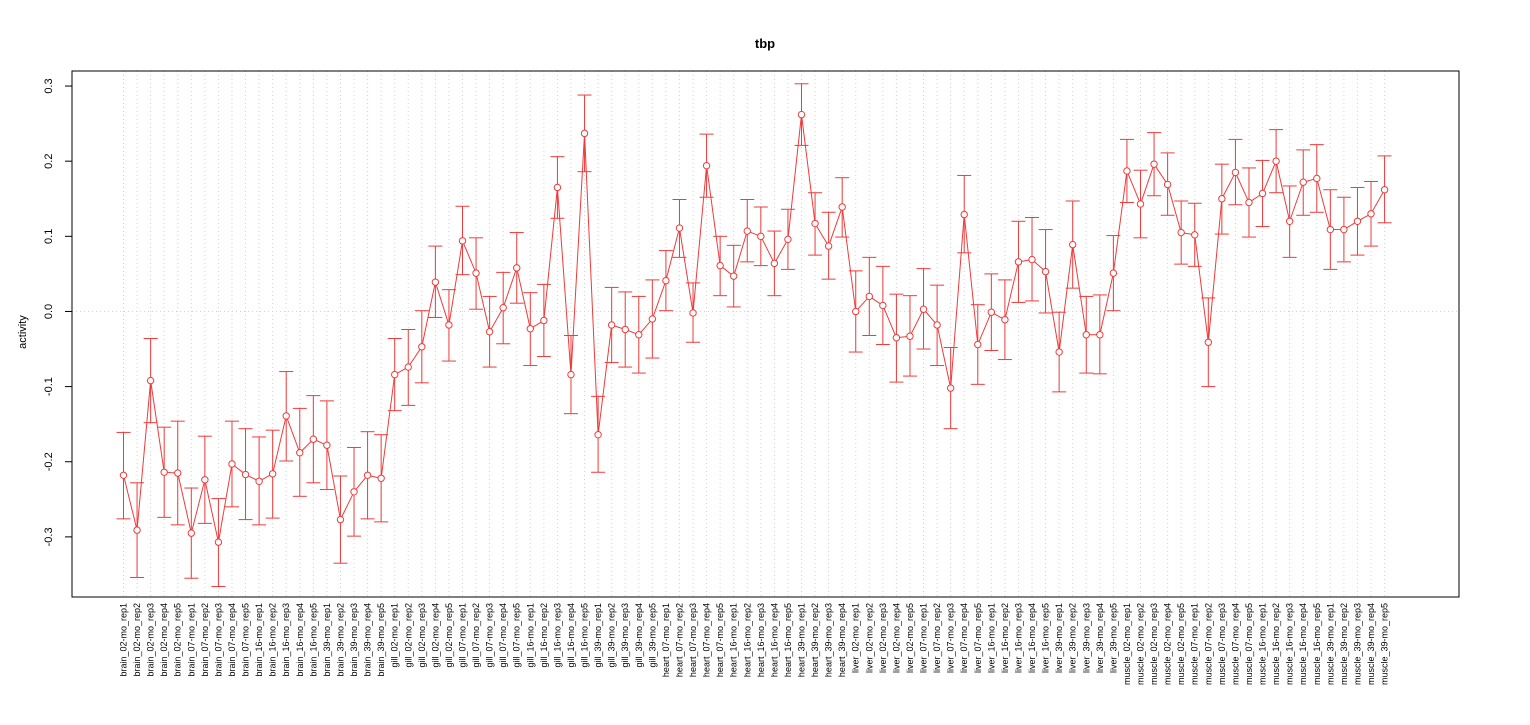 Image resolution: width=1530 pixels, height=725 pixels. What do you see at coordinates (1208, 644) in the screenshot?
I see `x-tick-label: muscle_07-mo_rep2` at bounding box center [1208, 644].